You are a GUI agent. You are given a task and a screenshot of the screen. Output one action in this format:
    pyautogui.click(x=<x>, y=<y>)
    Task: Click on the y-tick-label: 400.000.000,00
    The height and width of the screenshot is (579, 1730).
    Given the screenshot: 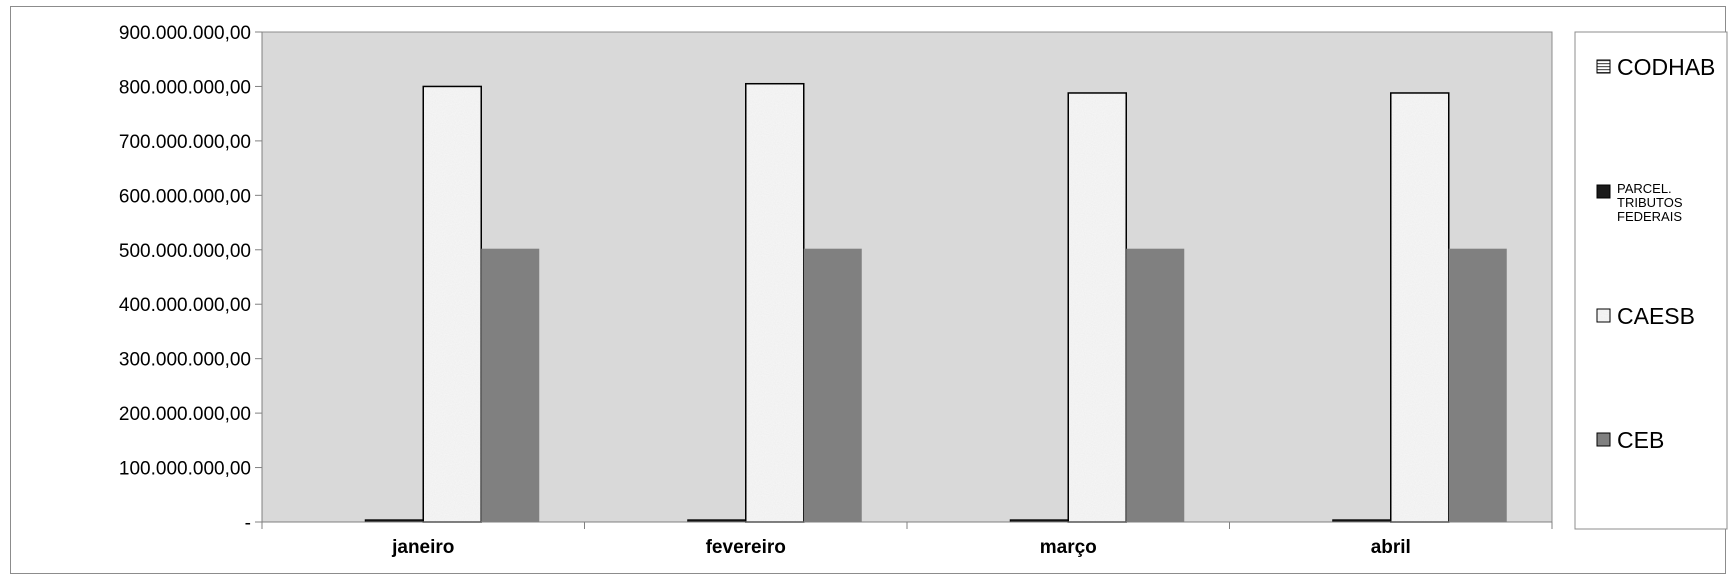 What is the action you would take?
    pyautogui.click(x=185, y=305)
    